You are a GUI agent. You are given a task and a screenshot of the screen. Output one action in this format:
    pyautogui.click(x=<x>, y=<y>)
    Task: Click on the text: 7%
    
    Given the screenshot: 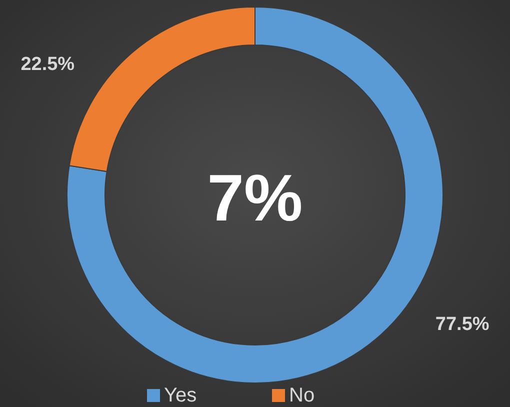 What is the action you would take?
    pyautogui.click(x=255, y=197)
    